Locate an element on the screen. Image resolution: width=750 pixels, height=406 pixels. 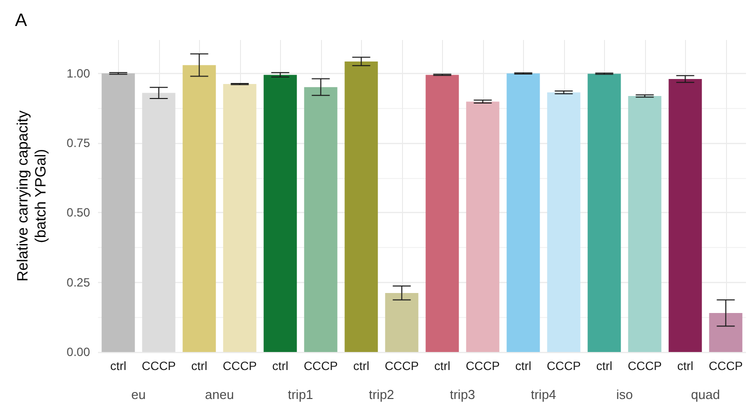
y-tick-label: 0.00 is located at coordinates (78, 352).